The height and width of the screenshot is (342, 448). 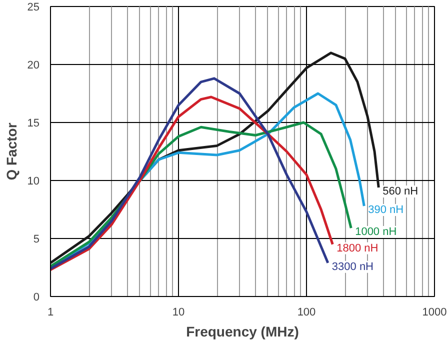 I want to click on series-label: 1000 nH, so click(x=376, y=232).